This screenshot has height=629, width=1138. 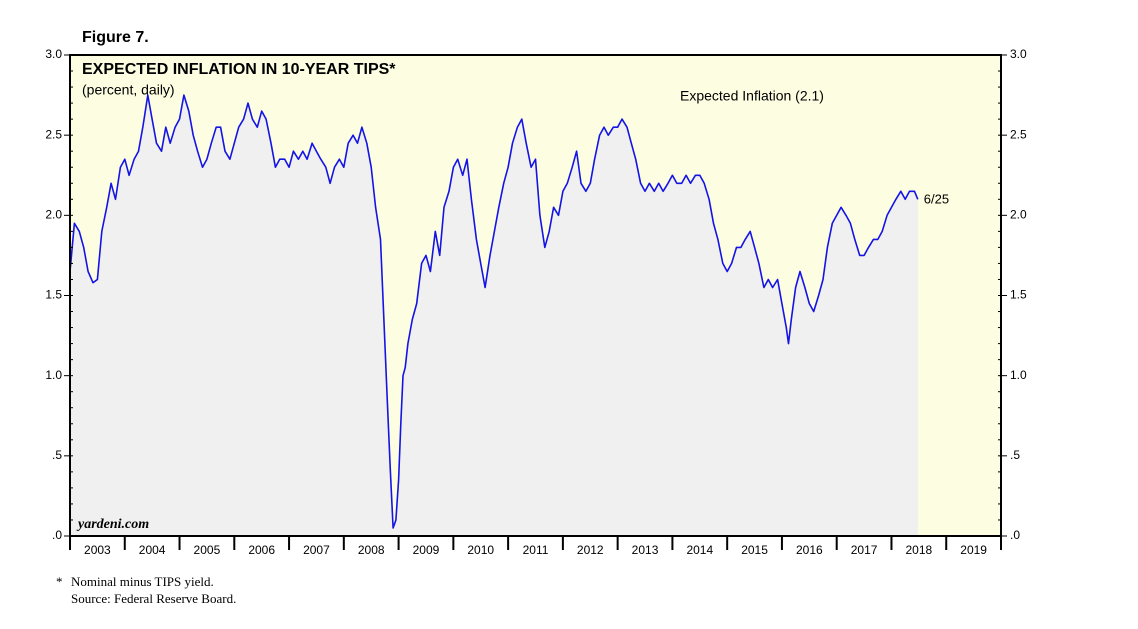 I want to click on x-tick-label: 2017, so click(x=864, y=550).